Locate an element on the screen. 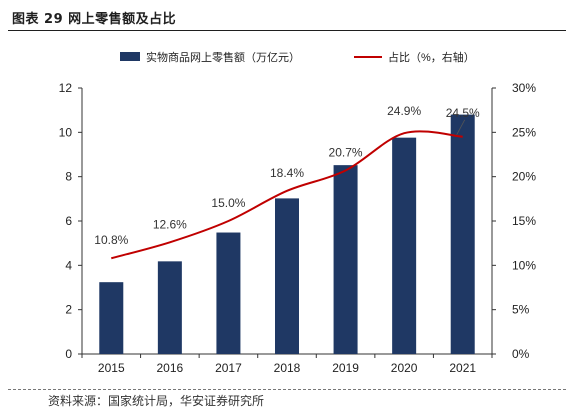 The height and width of the screenshot is (411, 574). left-tick-label: 12 is located at coordinates (66, 88).